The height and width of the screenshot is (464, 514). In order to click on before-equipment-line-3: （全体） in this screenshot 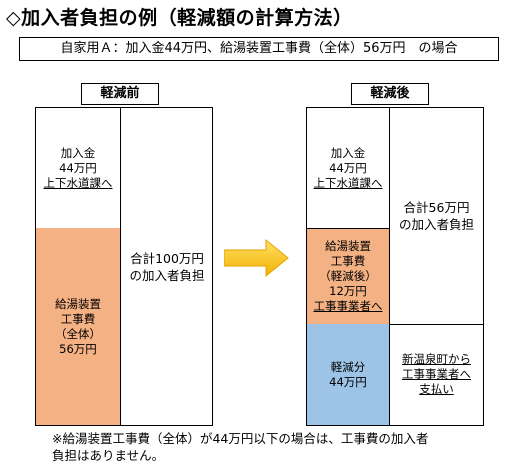, I will do `click(78, 333)`.